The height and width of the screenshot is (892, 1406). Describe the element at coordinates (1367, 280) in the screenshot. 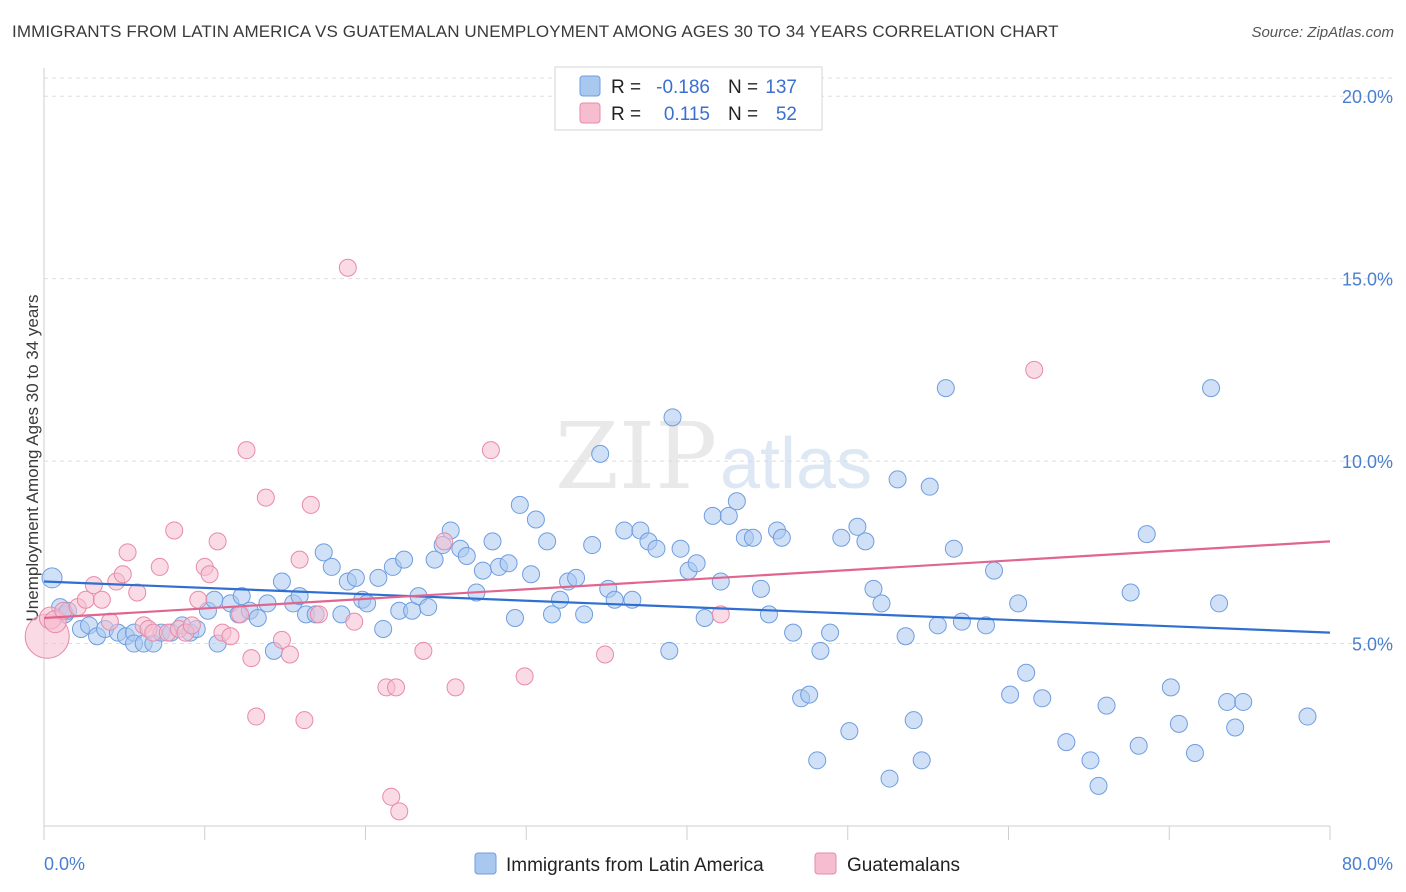

I see `y-tick-label: 15.0%` at that location.